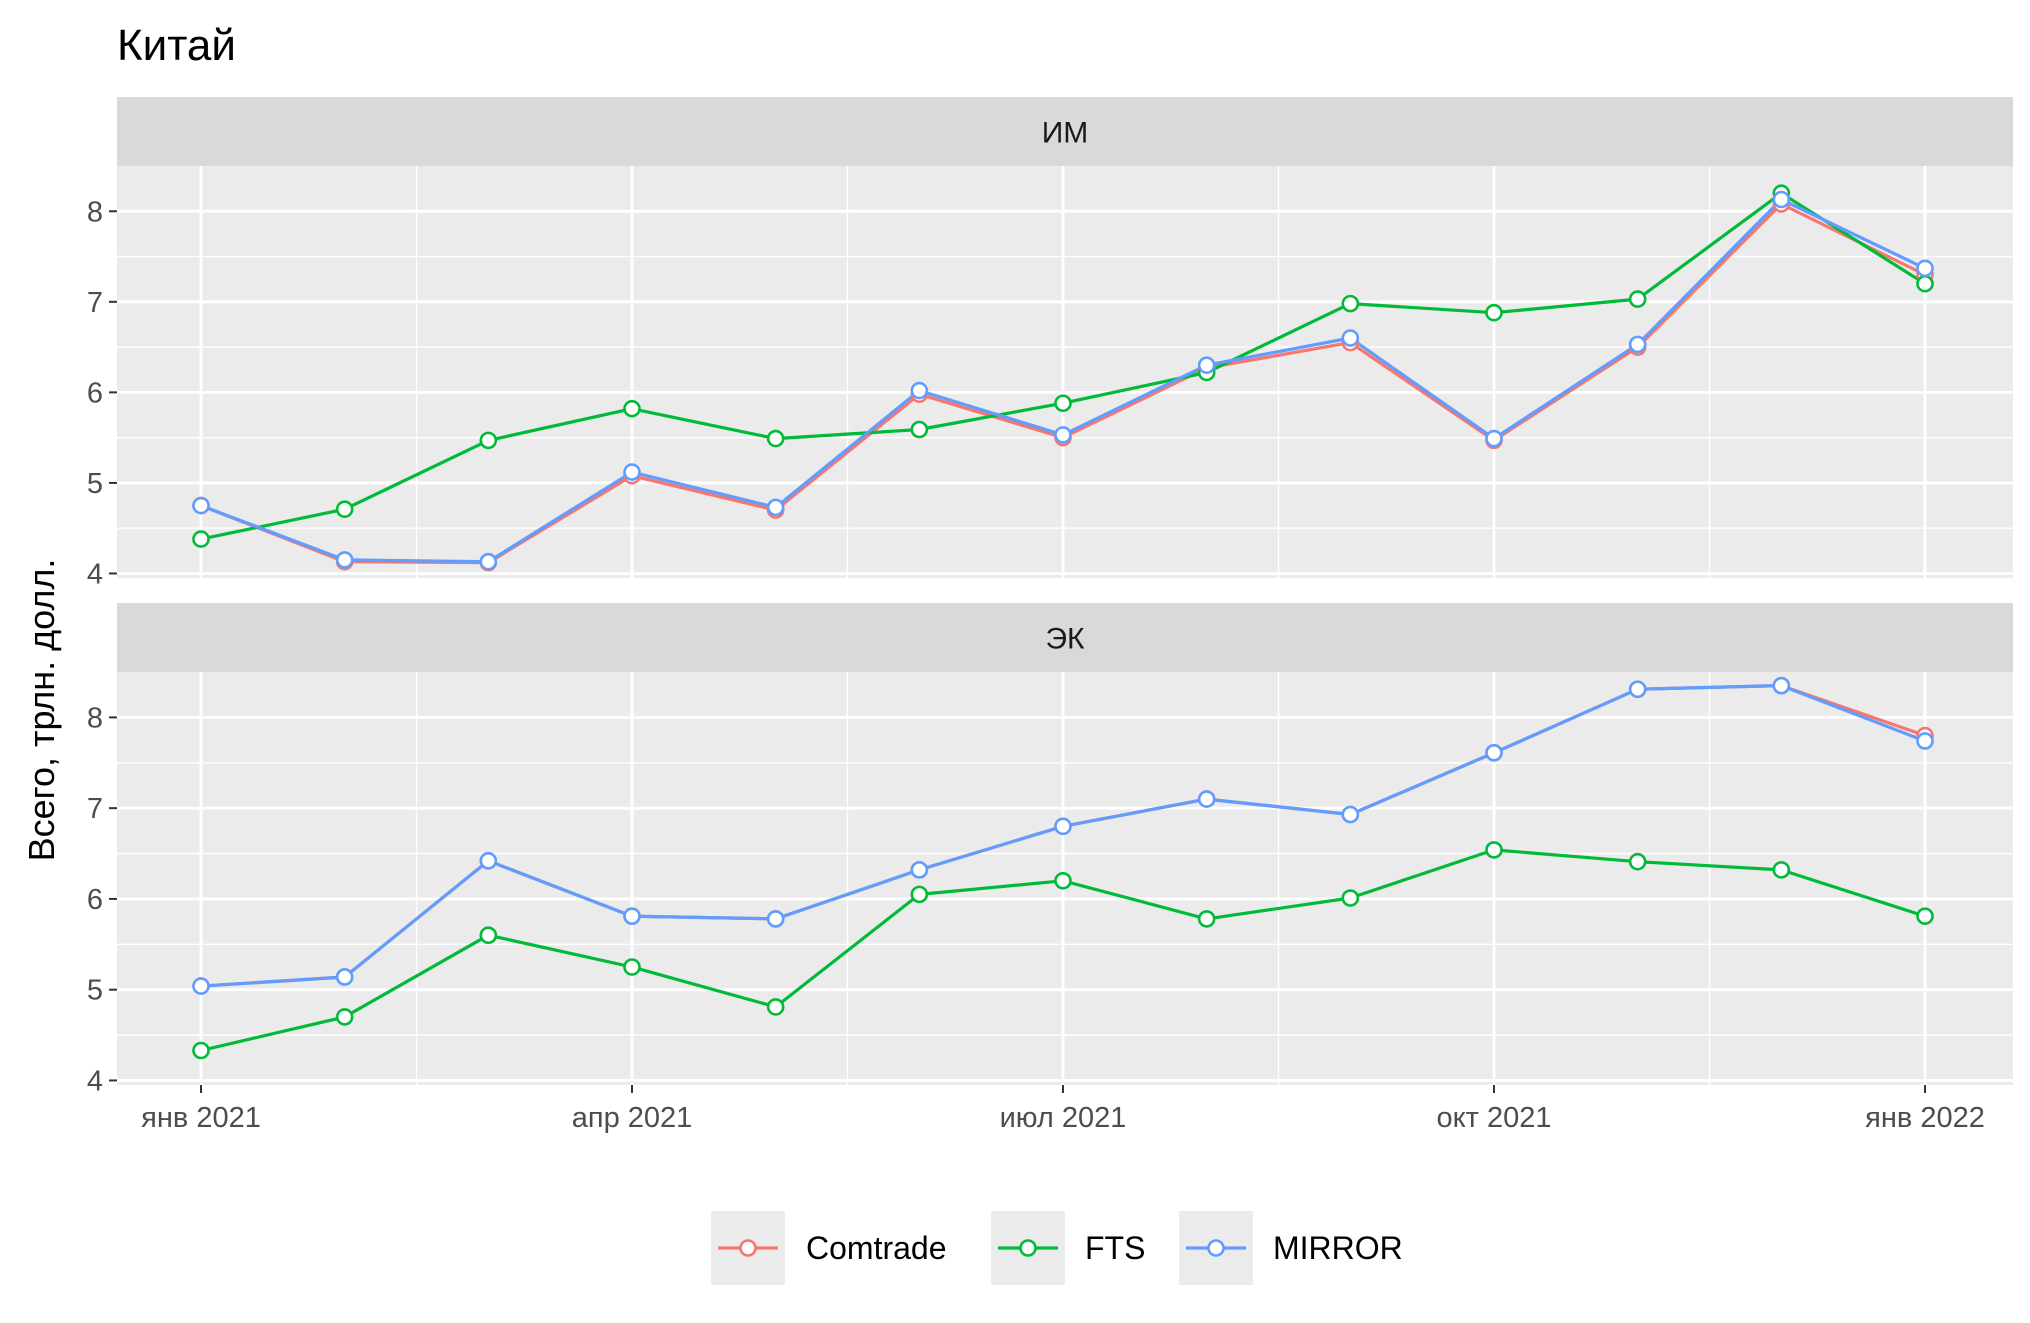 This screenshot has width=2030, height=1323. I want to click on panel-strip-label: ЭК, so click(1065, 639).